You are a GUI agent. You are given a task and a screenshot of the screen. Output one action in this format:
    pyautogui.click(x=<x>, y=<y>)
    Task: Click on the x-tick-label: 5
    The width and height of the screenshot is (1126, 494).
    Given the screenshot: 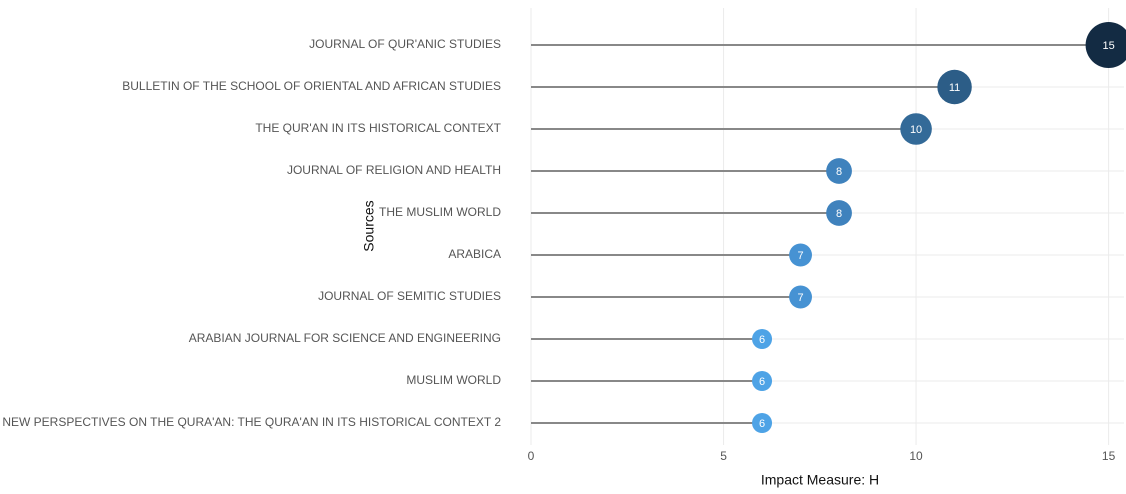 What is the action you would take?
    pyautogui.click(x=723, y=456)
    